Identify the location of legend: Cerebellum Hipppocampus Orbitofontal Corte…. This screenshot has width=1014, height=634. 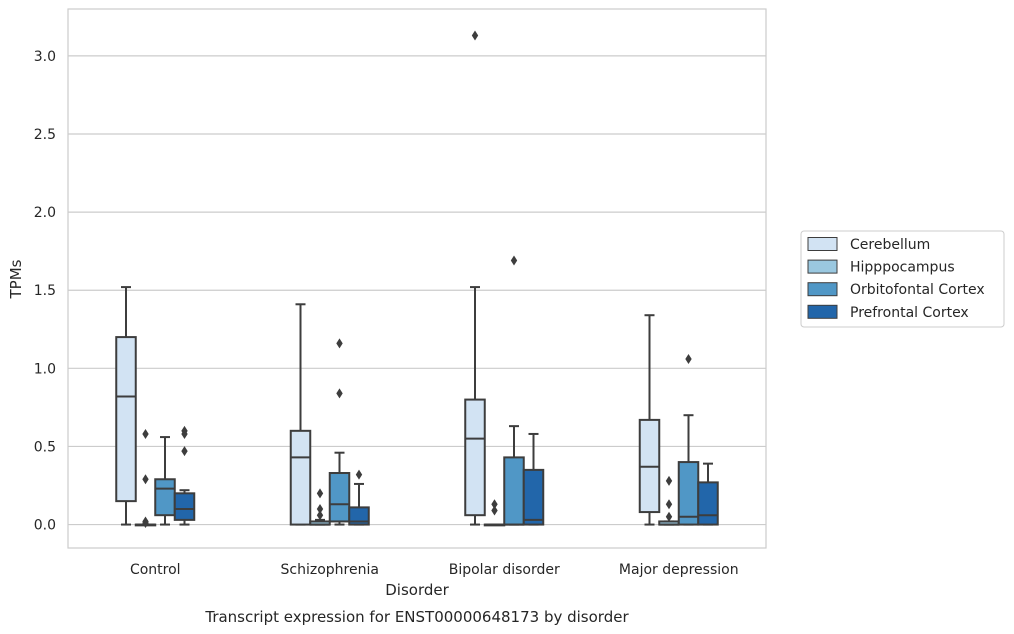
(902, 279).